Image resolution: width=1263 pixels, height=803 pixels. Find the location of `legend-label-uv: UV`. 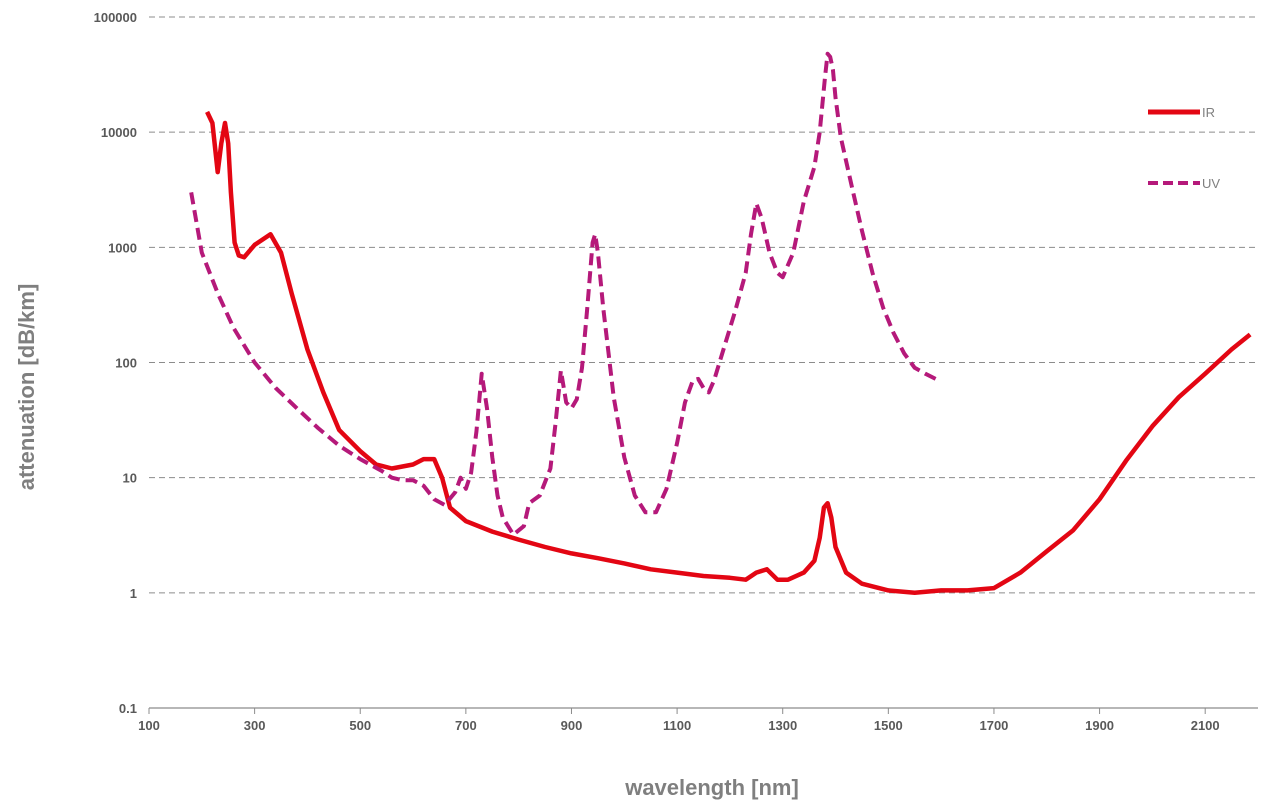

legend-label-uv: UV is located at coordinates (1211, 183).